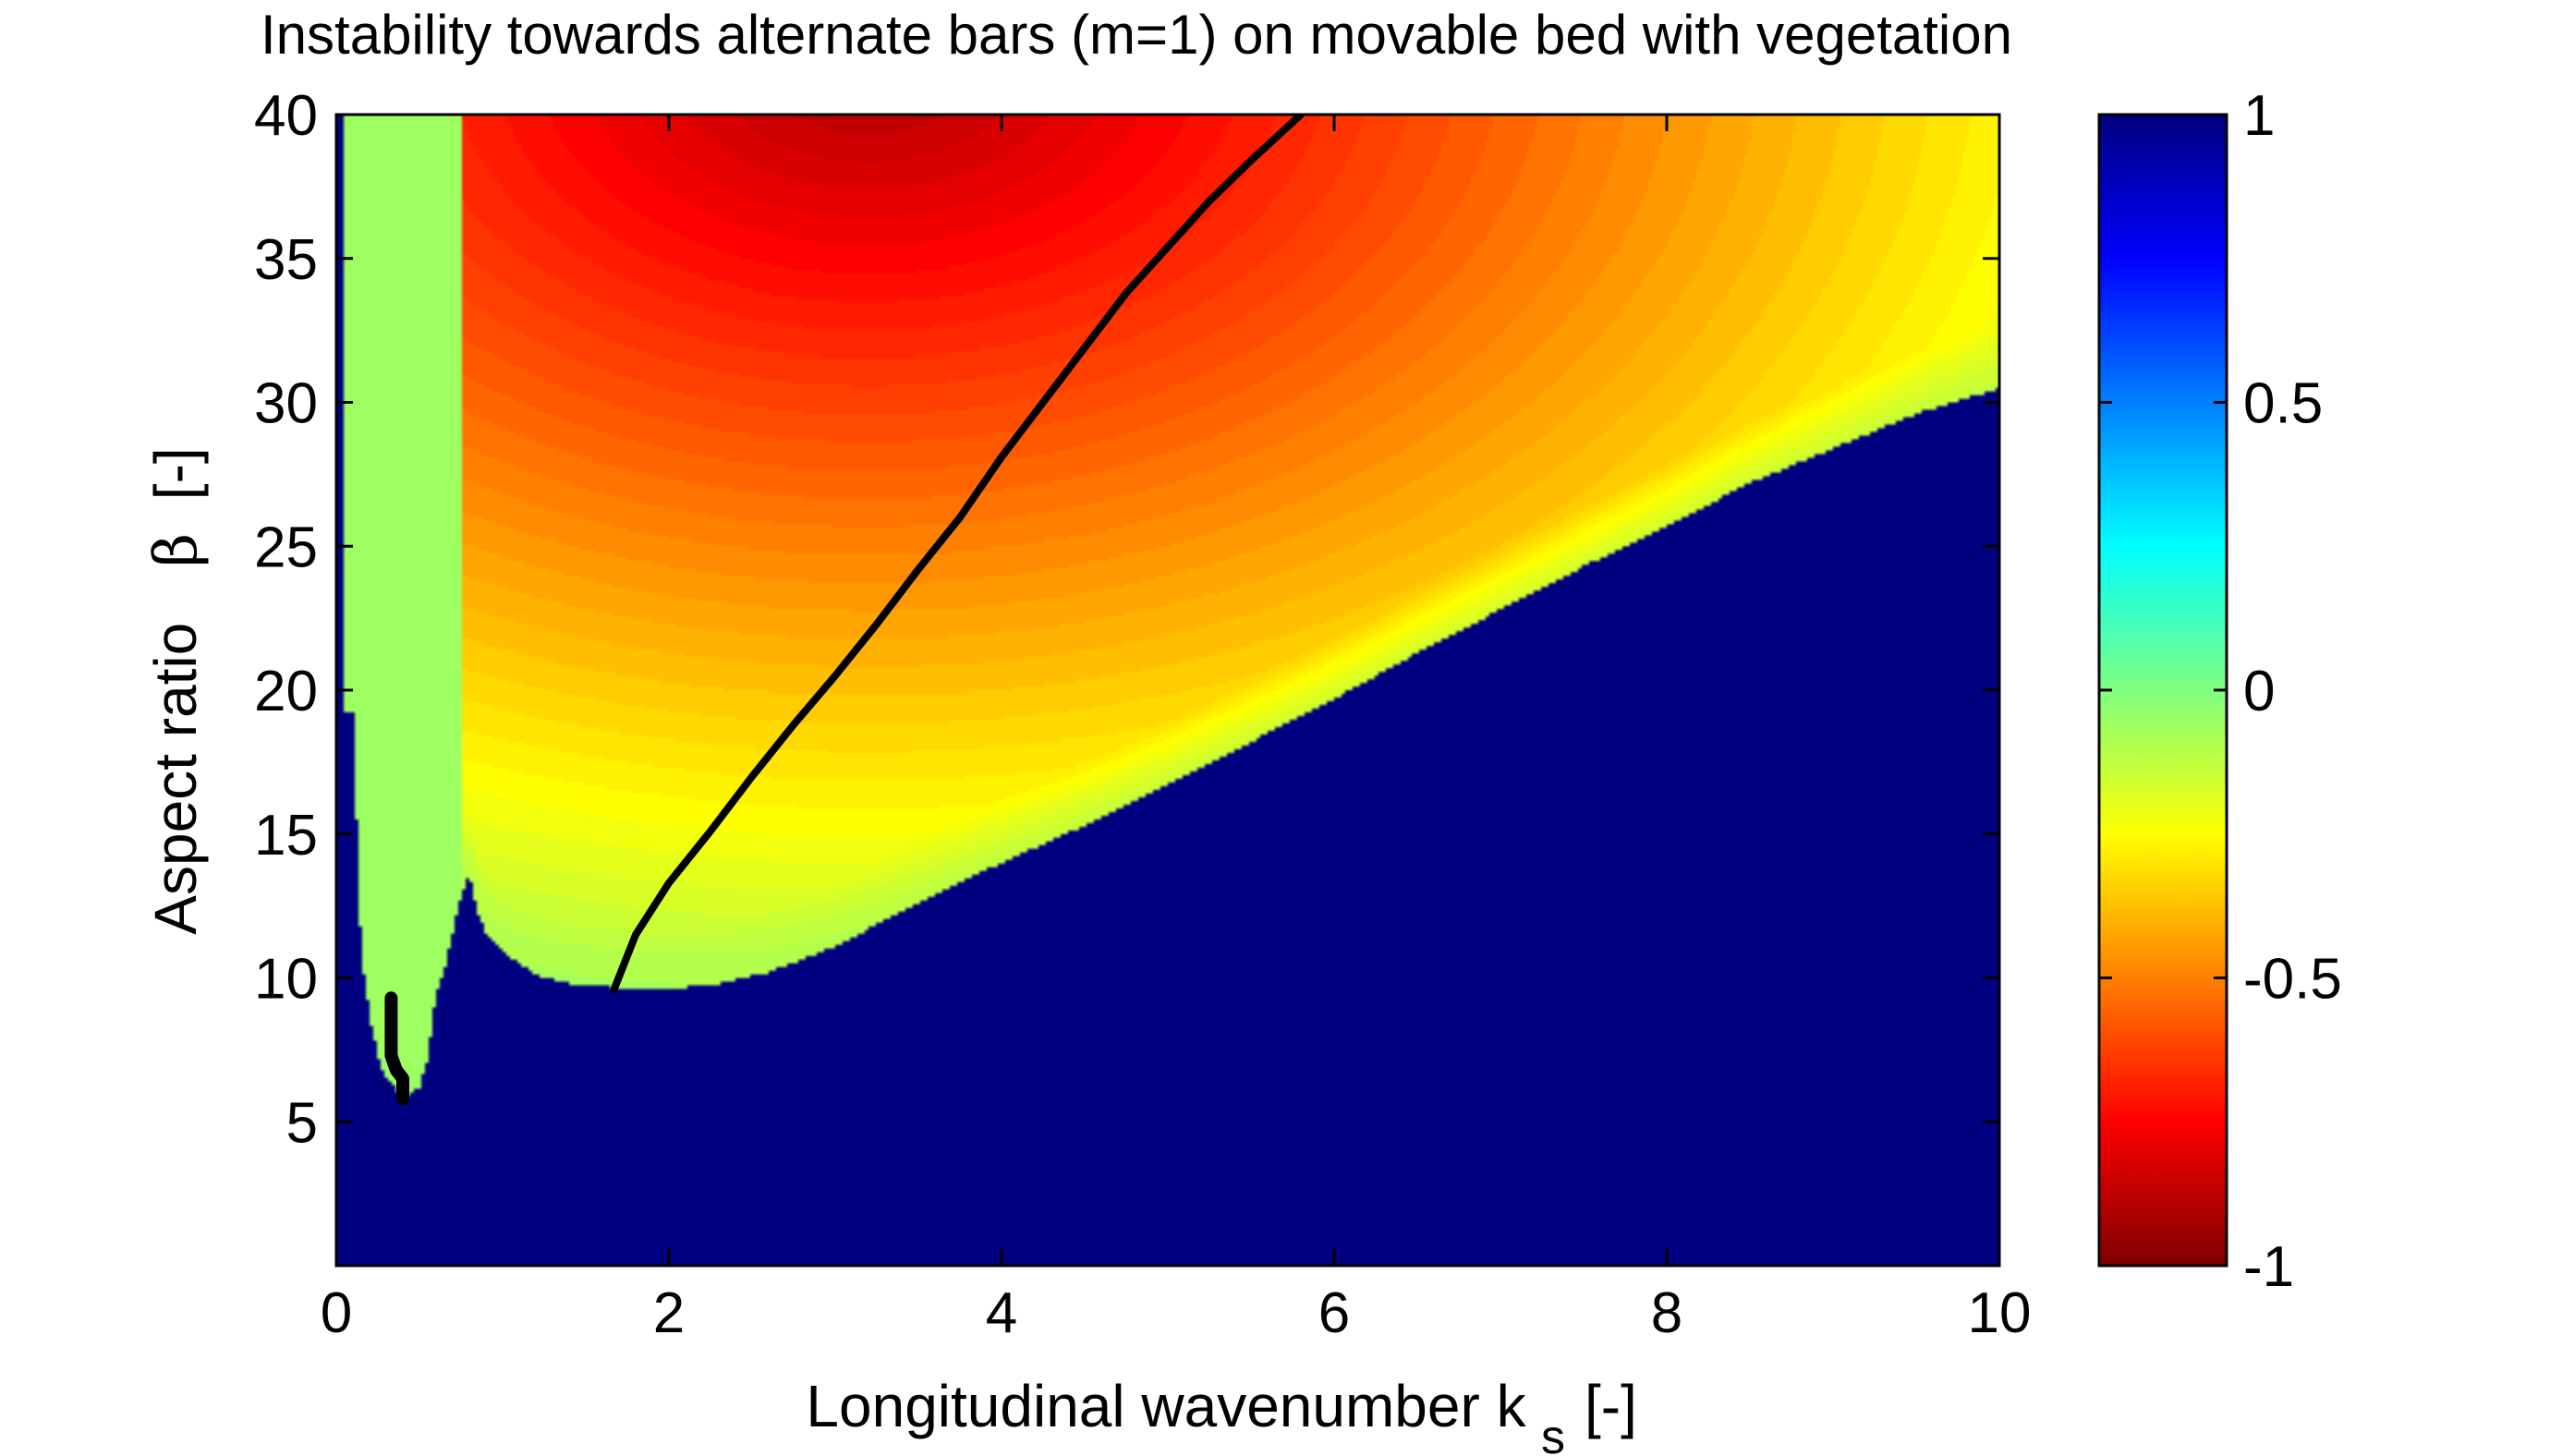 The image size is (2550, 1456). Describe the element at coordinates (286, 547) in the screenshot. I see `y-tick-label: 25` at that location.